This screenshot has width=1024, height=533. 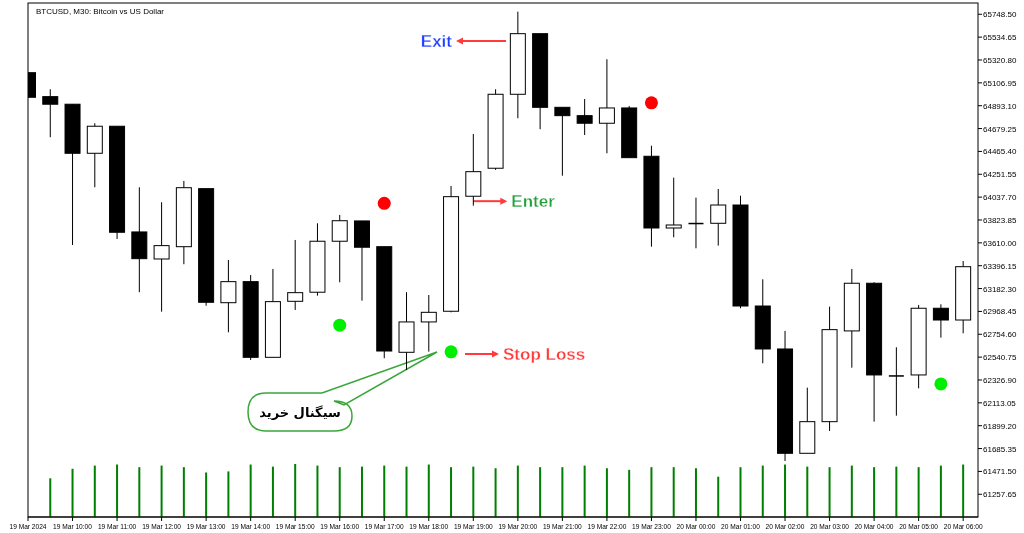 What do you see at coordinates (1000, 152) in the screenshot?
I see `y-tick-label: 64465.40` at bounding box center [1000, 152].